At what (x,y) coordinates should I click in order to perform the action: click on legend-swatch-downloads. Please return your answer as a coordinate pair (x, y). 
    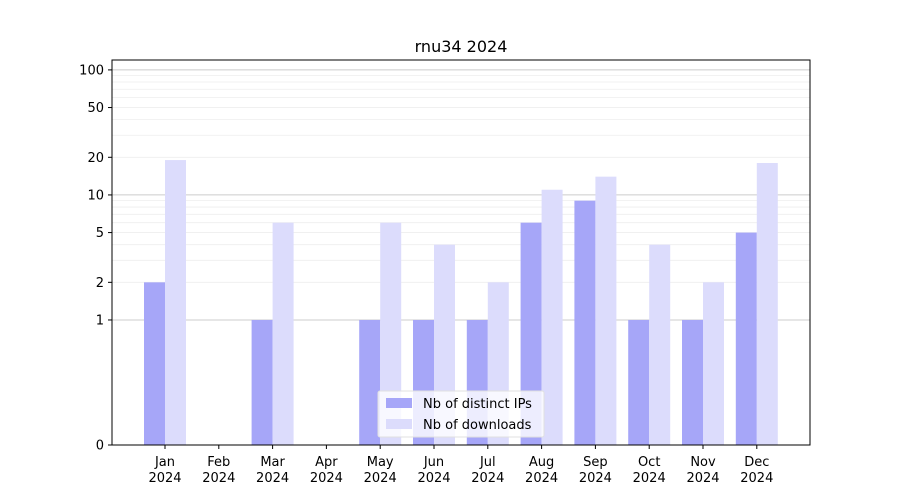
    Looking at the image, I should click on (399, 424).